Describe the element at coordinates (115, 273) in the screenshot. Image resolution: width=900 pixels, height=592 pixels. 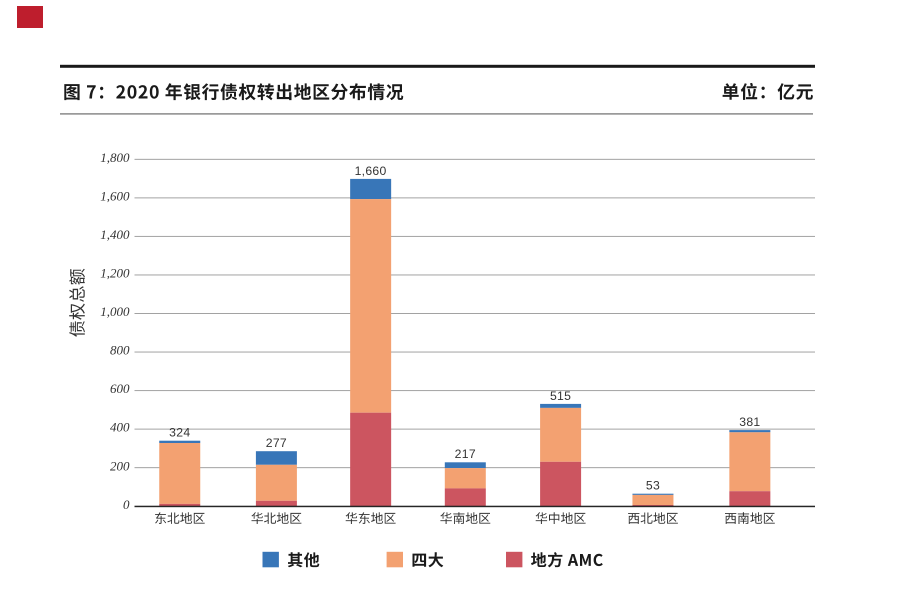
I see `svg-text: 1,200` at that location.